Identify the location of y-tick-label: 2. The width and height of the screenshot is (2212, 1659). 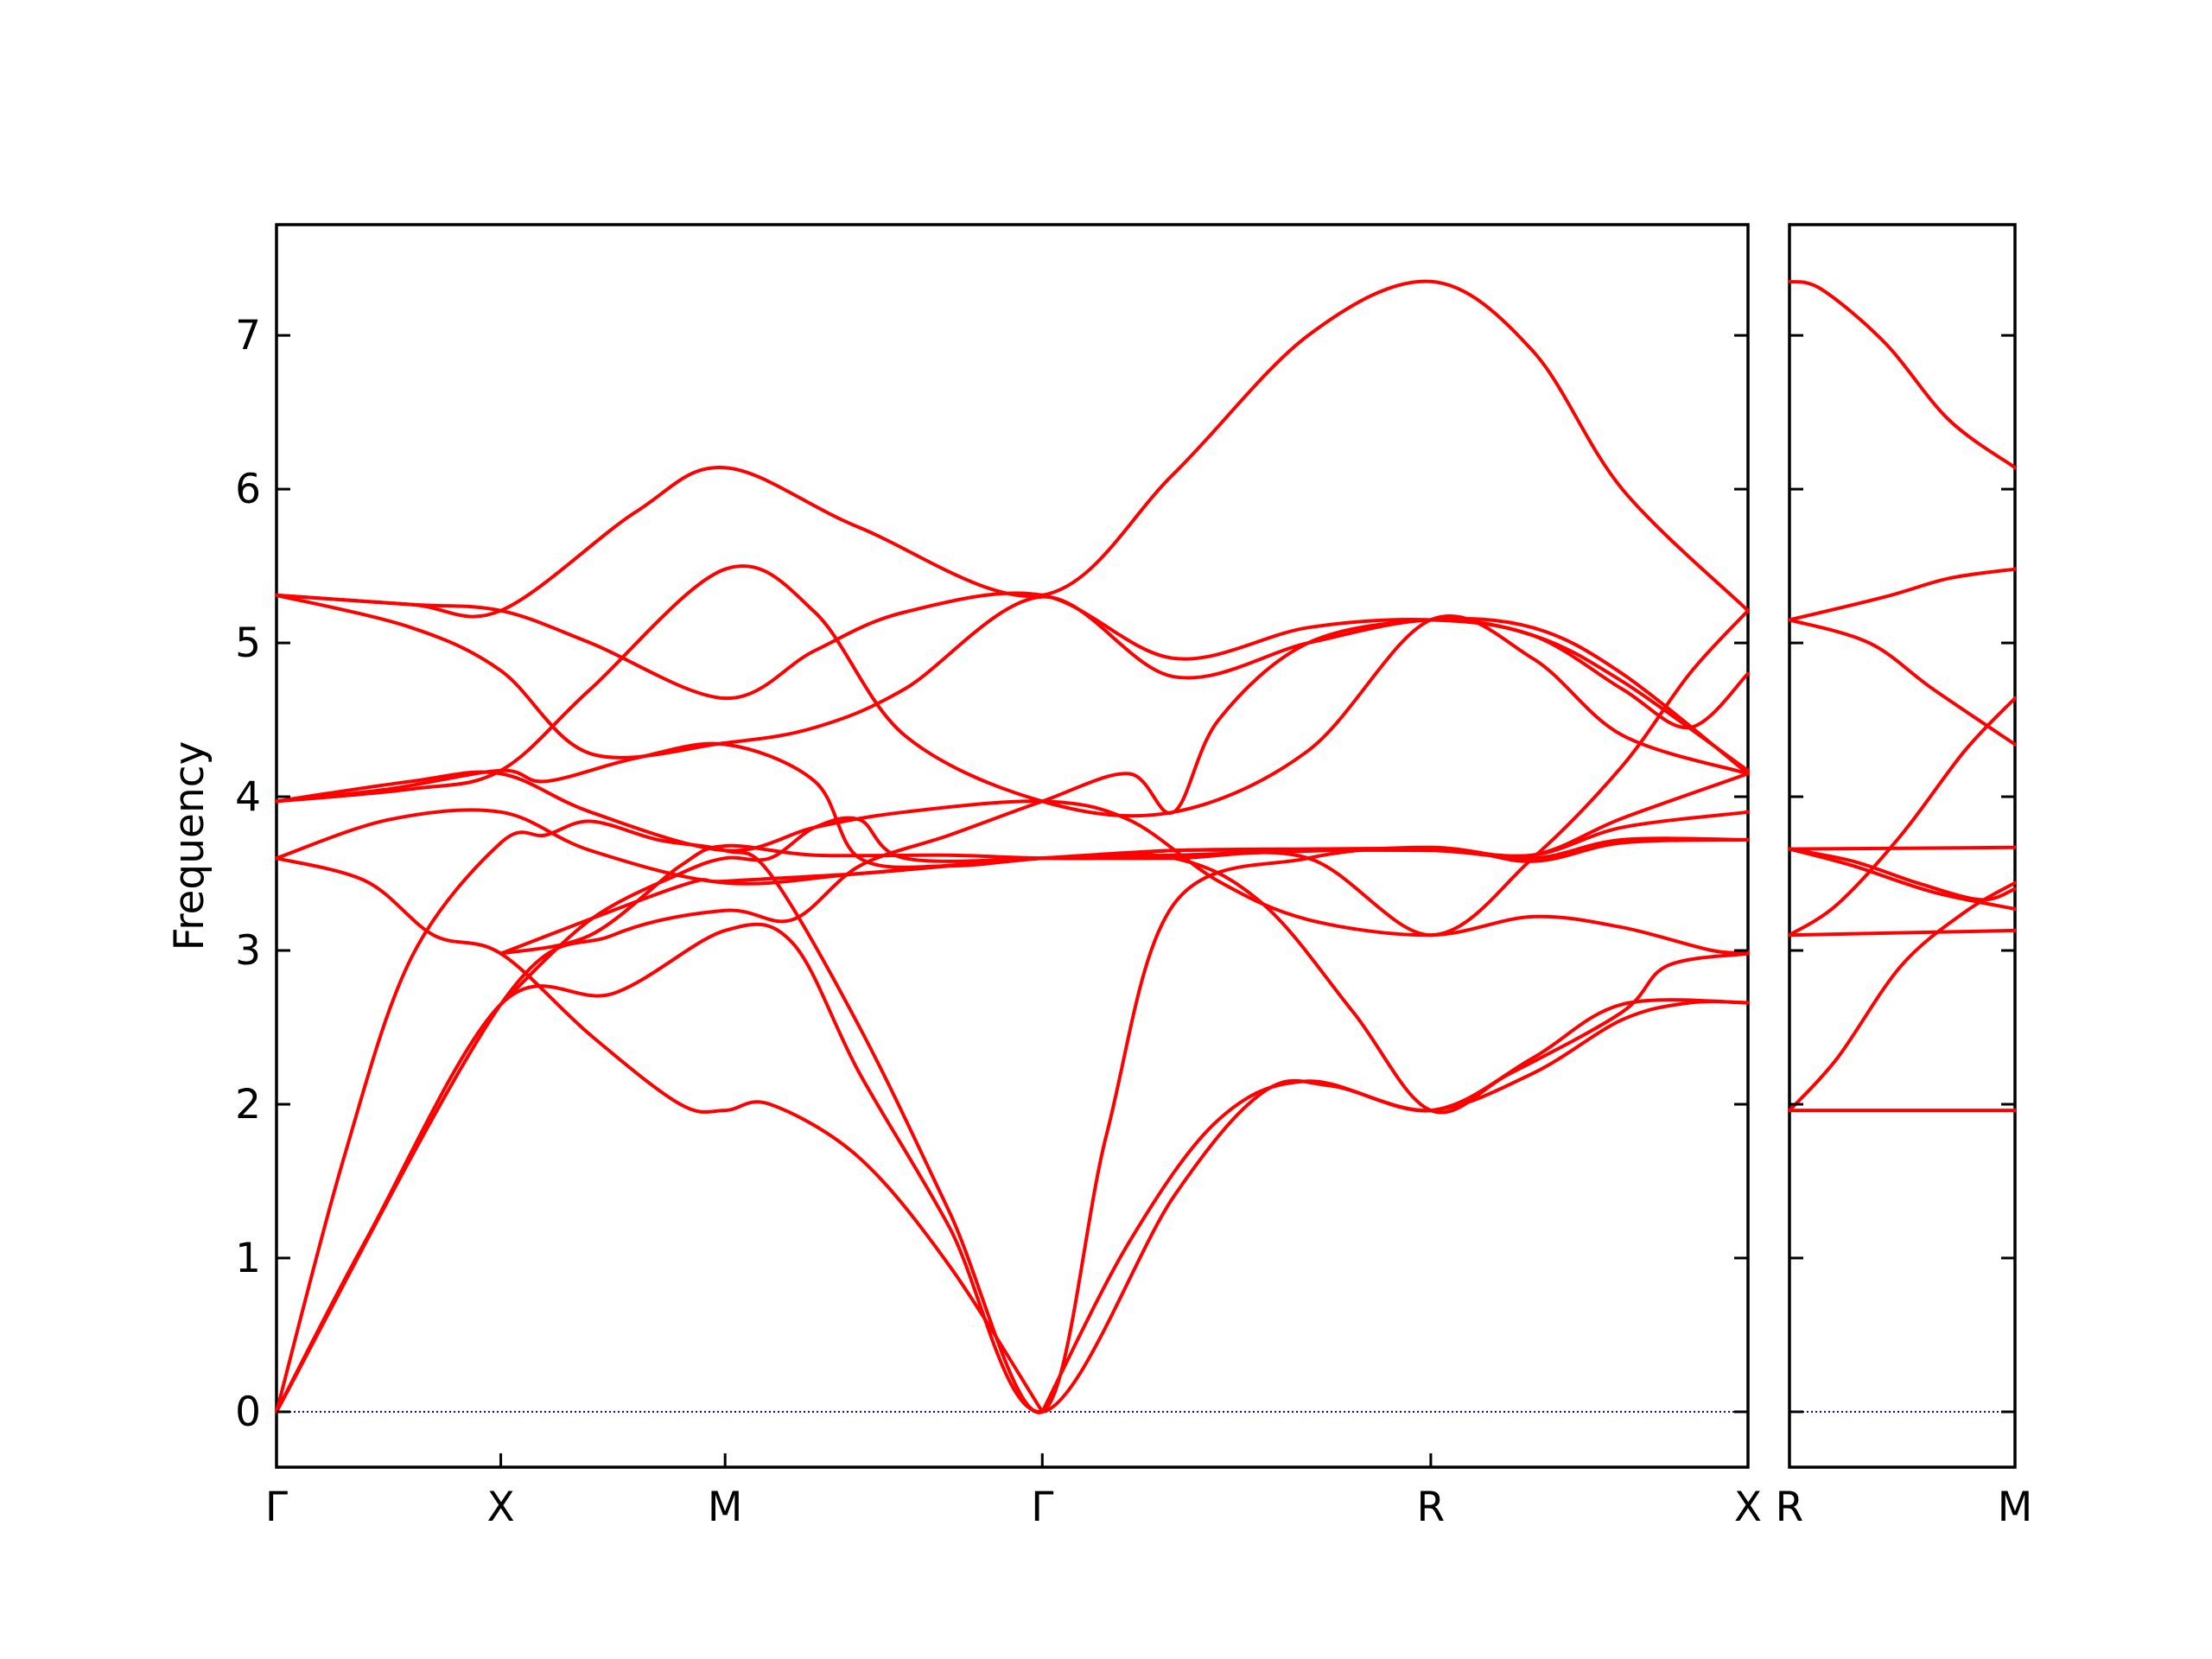
(248, 1104).